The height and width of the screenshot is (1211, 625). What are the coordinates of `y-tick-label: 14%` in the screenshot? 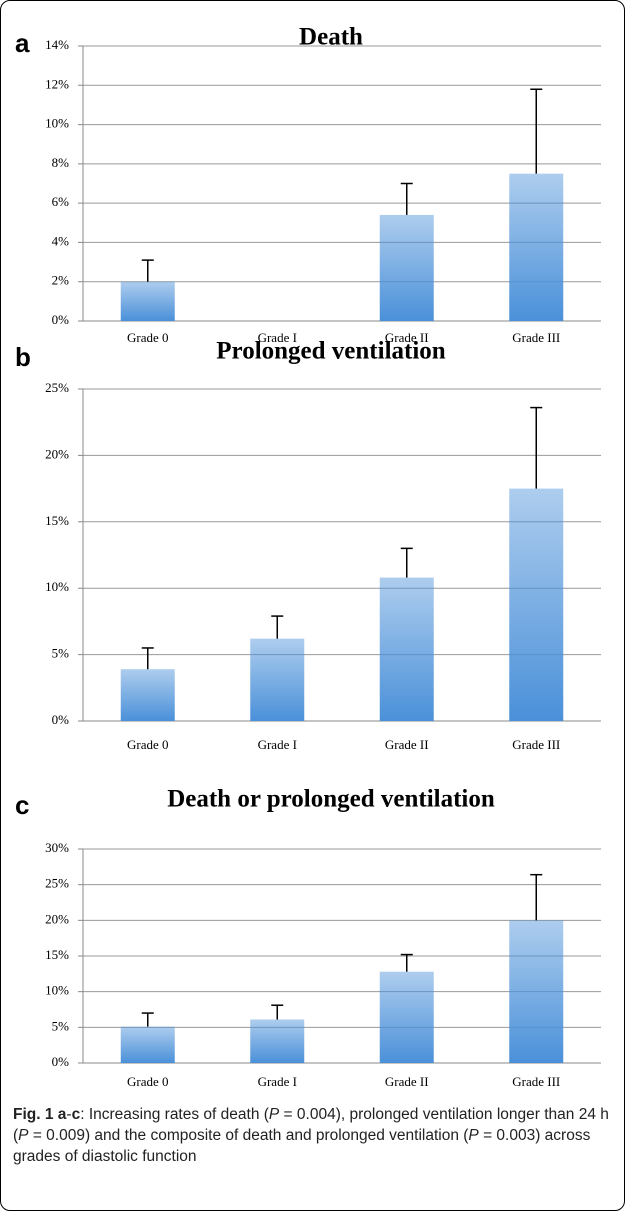 It's located at (57, 44).